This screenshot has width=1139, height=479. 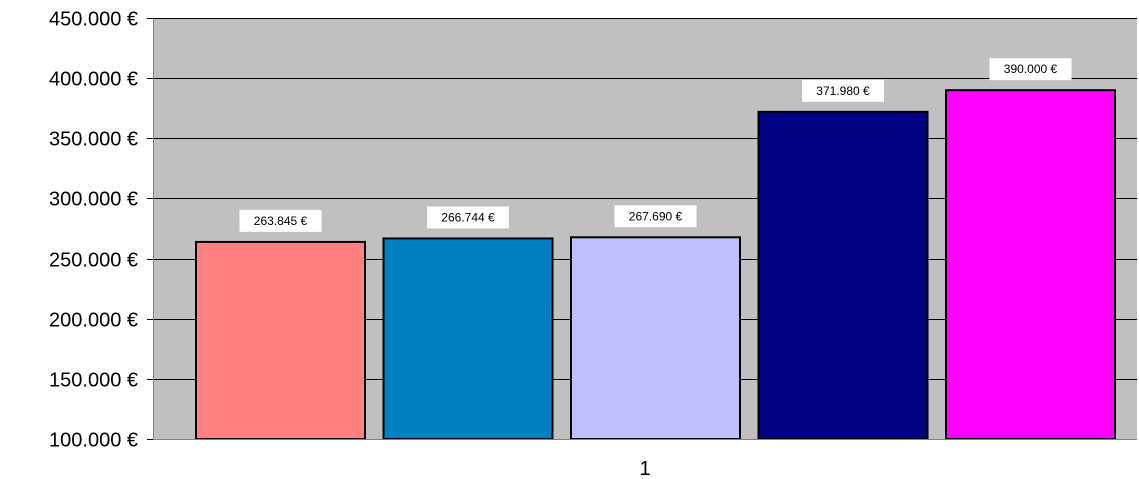 I want to click on y-tick-label: 150.000 €, so click(x=93, y=381).